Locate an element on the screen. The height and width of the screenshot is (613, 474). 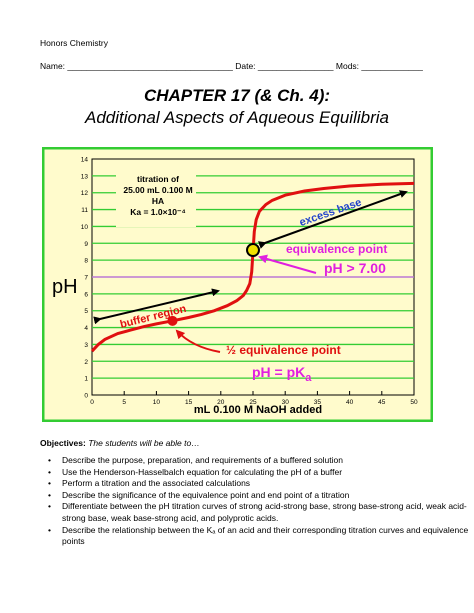
equivalence-point-marker is located at coordinates (253, 250).